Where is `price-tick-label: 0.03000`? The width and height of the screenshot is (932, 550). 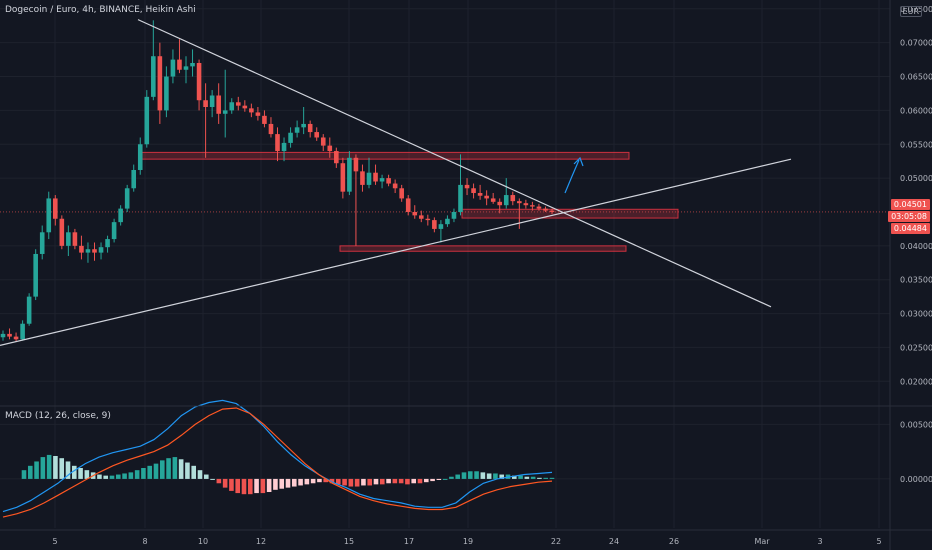 price-tick-label: 0.03000 is located at coordinates (916, 314).